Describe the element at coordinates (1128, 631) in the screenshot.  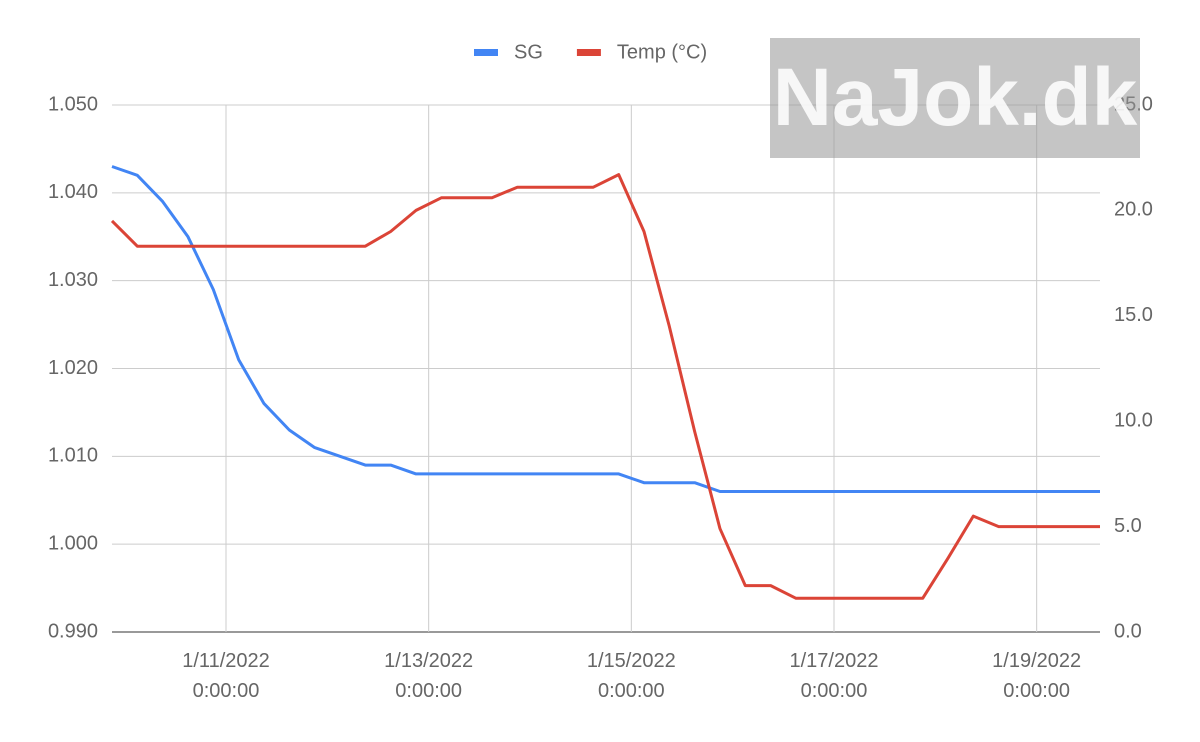
I see `y2-tick-label: 0.0` at that location.